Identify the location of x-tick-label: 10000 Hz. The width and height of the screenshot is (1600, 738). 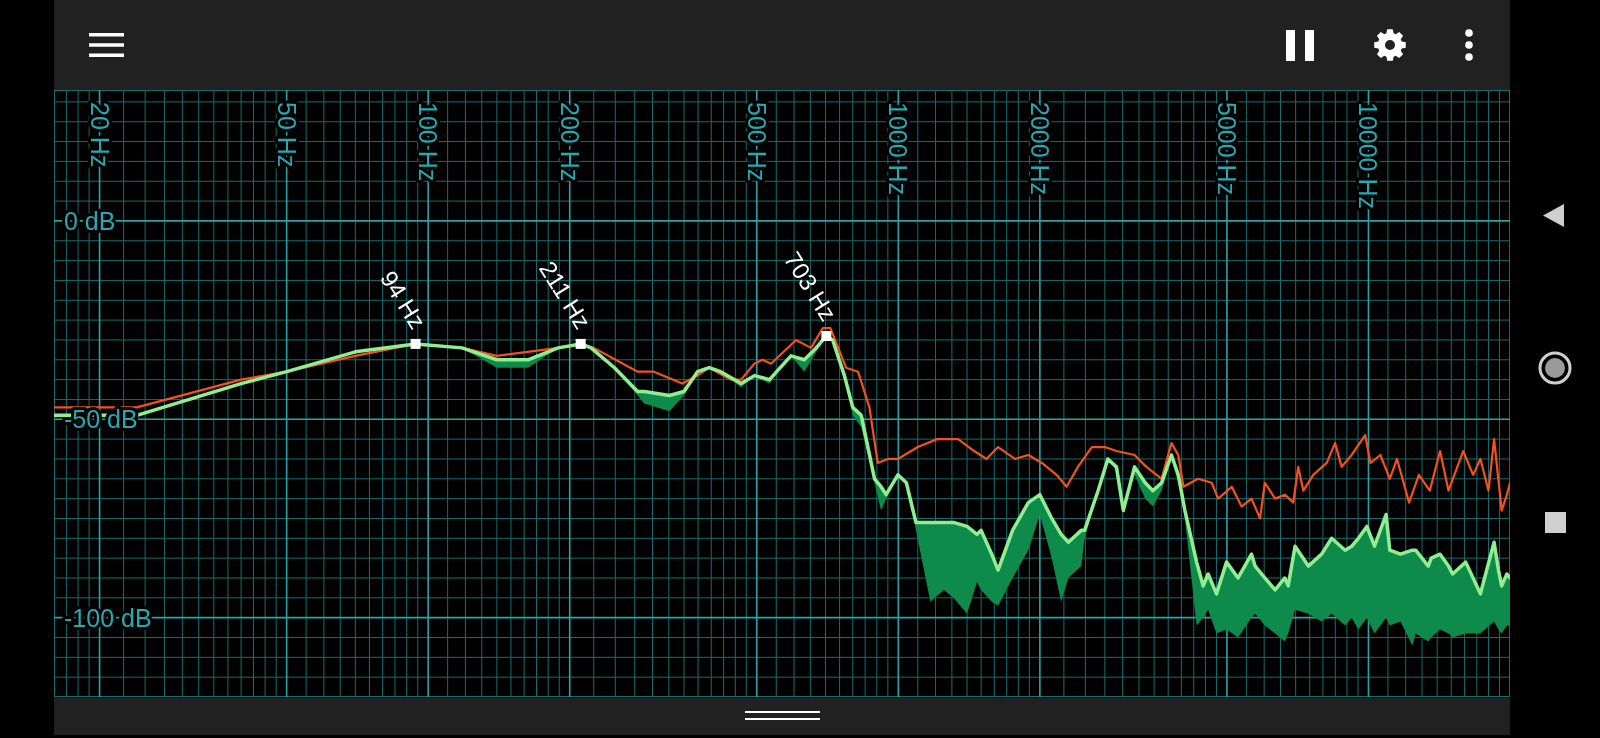
(1368, 156).